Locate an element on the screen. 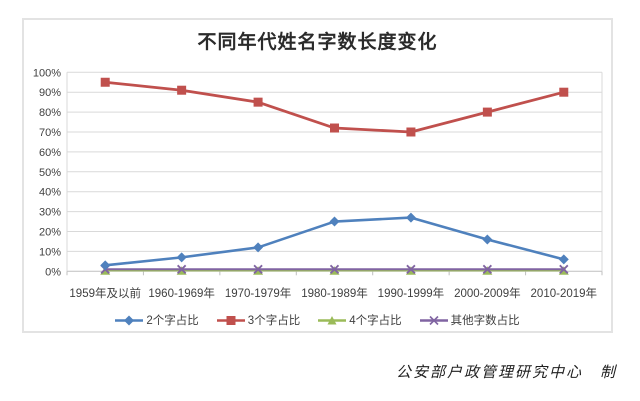 The width and height of the screenshot is (640, 401). y-tick-label: 30% is located at coordinates (50, 213).